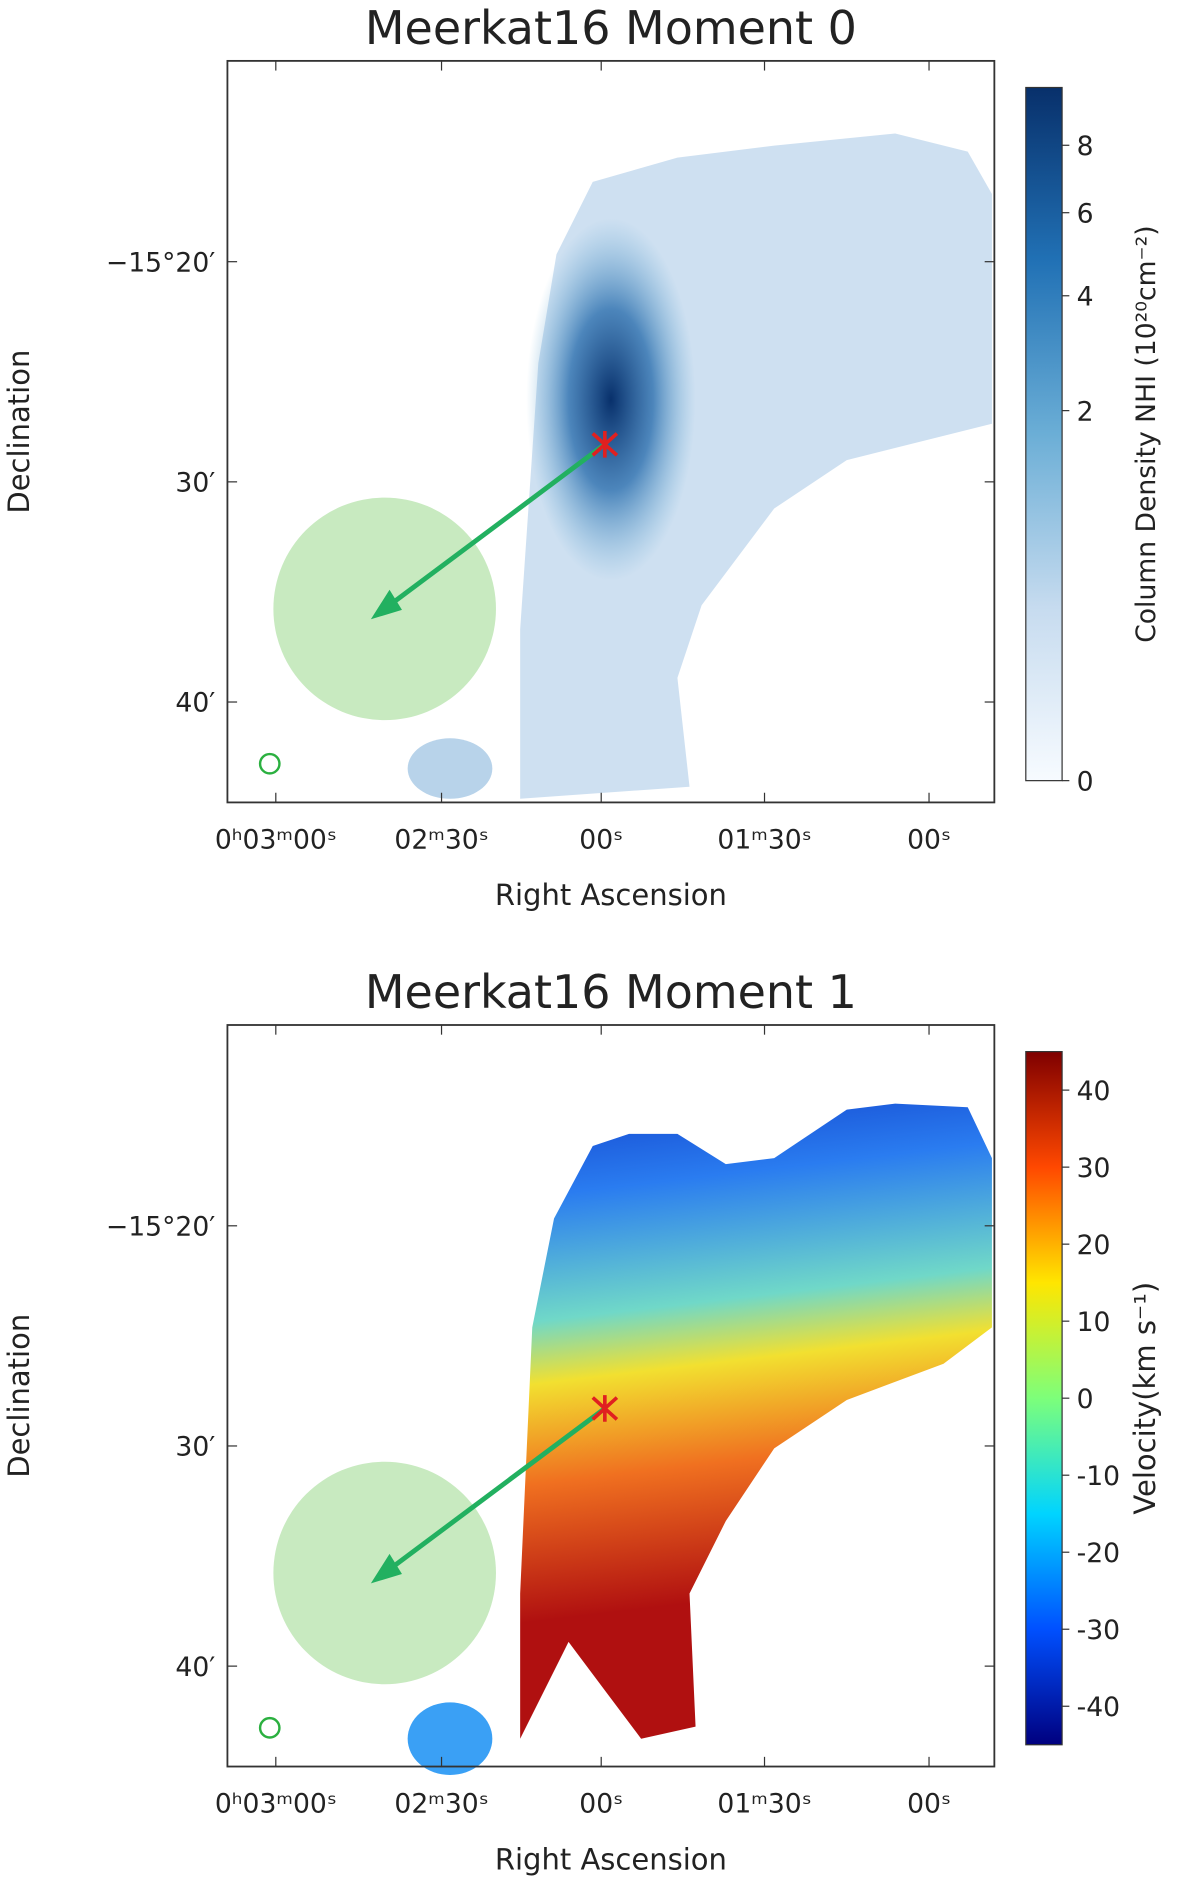 The width and height of the screenshot is (1200, 1900). I want to click on emission, so click(450, 768).